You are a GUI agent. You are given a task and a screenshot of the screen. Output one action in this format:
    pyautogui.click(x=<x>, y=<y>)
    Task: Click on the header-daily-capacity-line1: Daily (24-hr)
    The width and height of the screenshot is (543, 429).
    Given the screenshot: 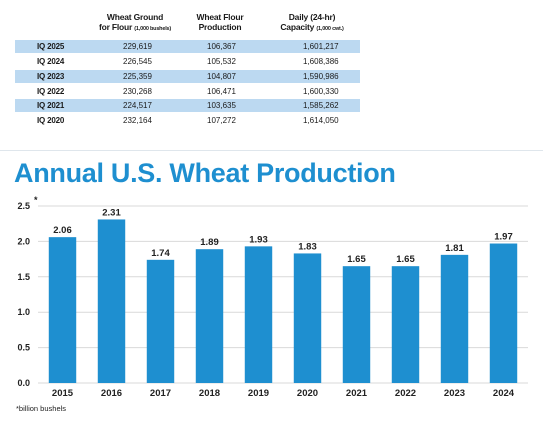 What is the action you would take?
    pyautogui.click(x=312, y=17)
    